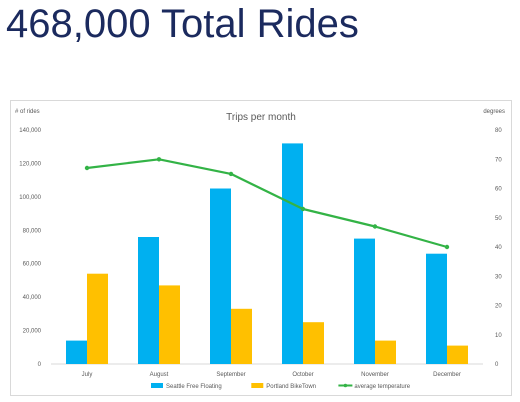  Describe the element at coordinates (230, 375) in the screenshot. I see `x-tick-label: September` at that location.